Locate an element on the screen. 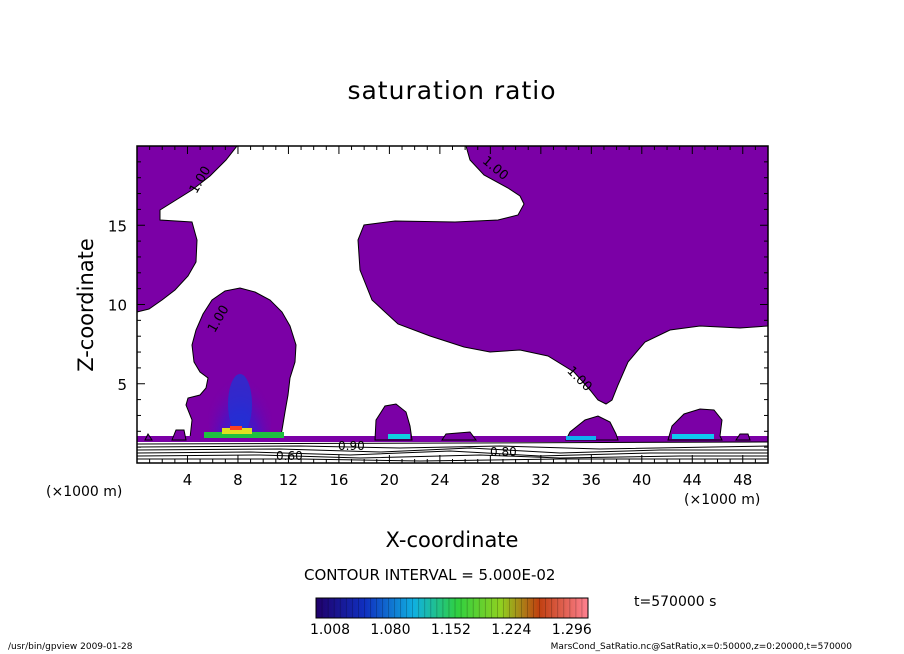 Image resolution: width=904 pixels, height=654 pixels. x-unit-label-right: (×1000 m) is located at coordinates (722, 500).